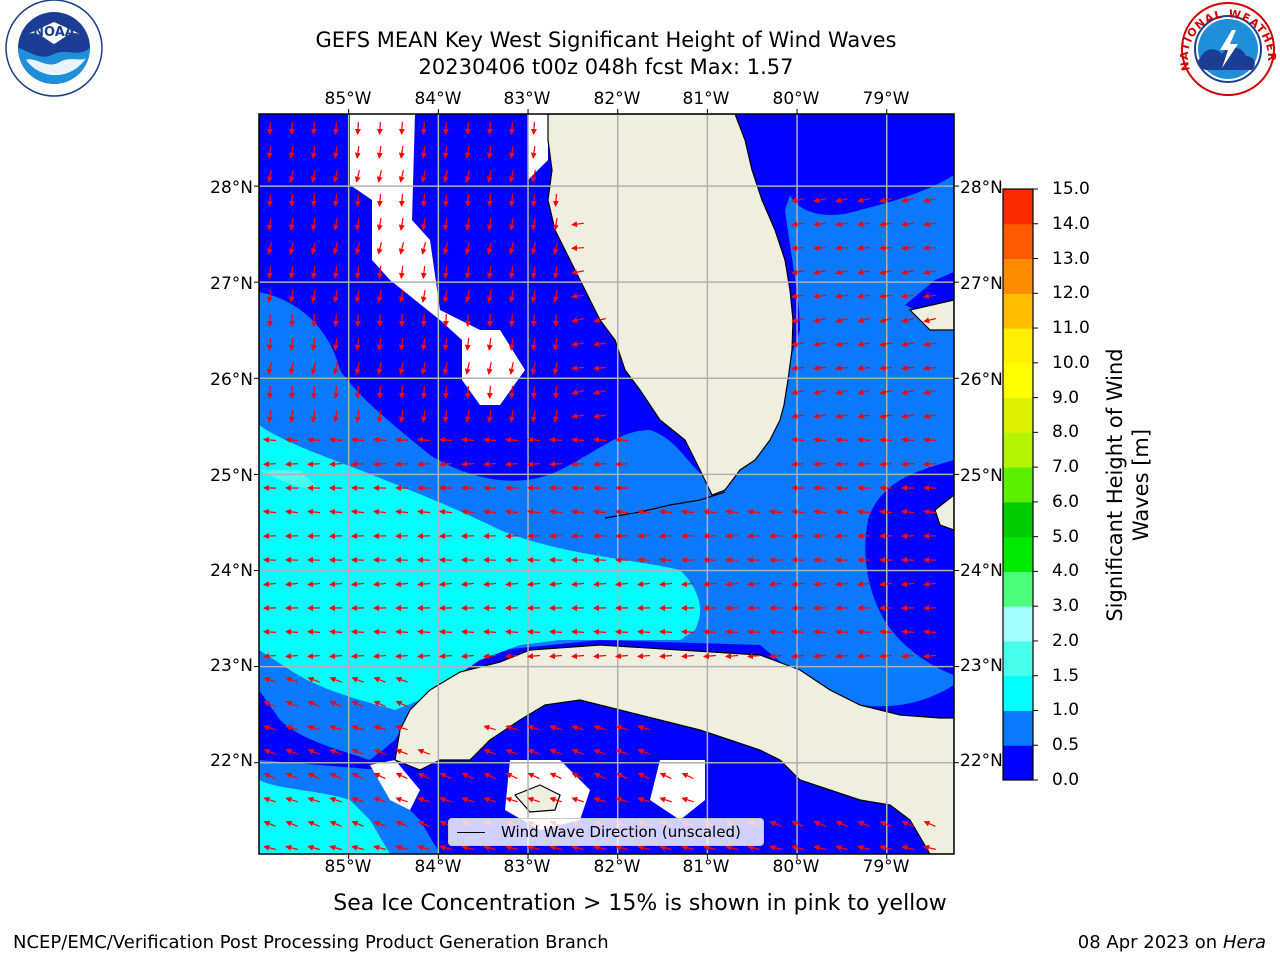 This screenshot has height=960, width=1280. Describe the element at coordinates (981, 380) in the screenshot. I see `lat-label-right: 26°N` at that location.